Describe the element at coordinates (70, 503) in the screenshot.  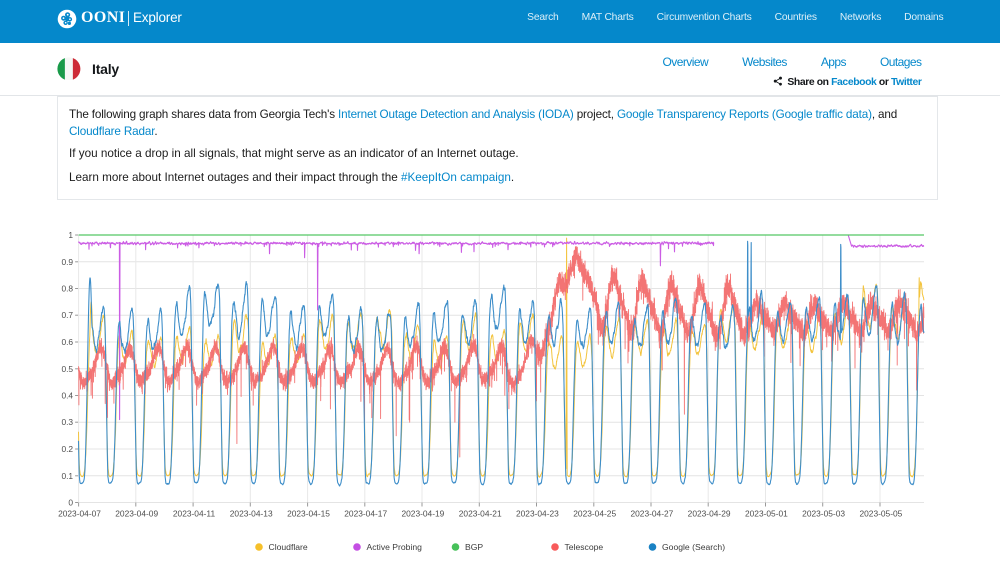
I see `svg-text: 0` at that location.